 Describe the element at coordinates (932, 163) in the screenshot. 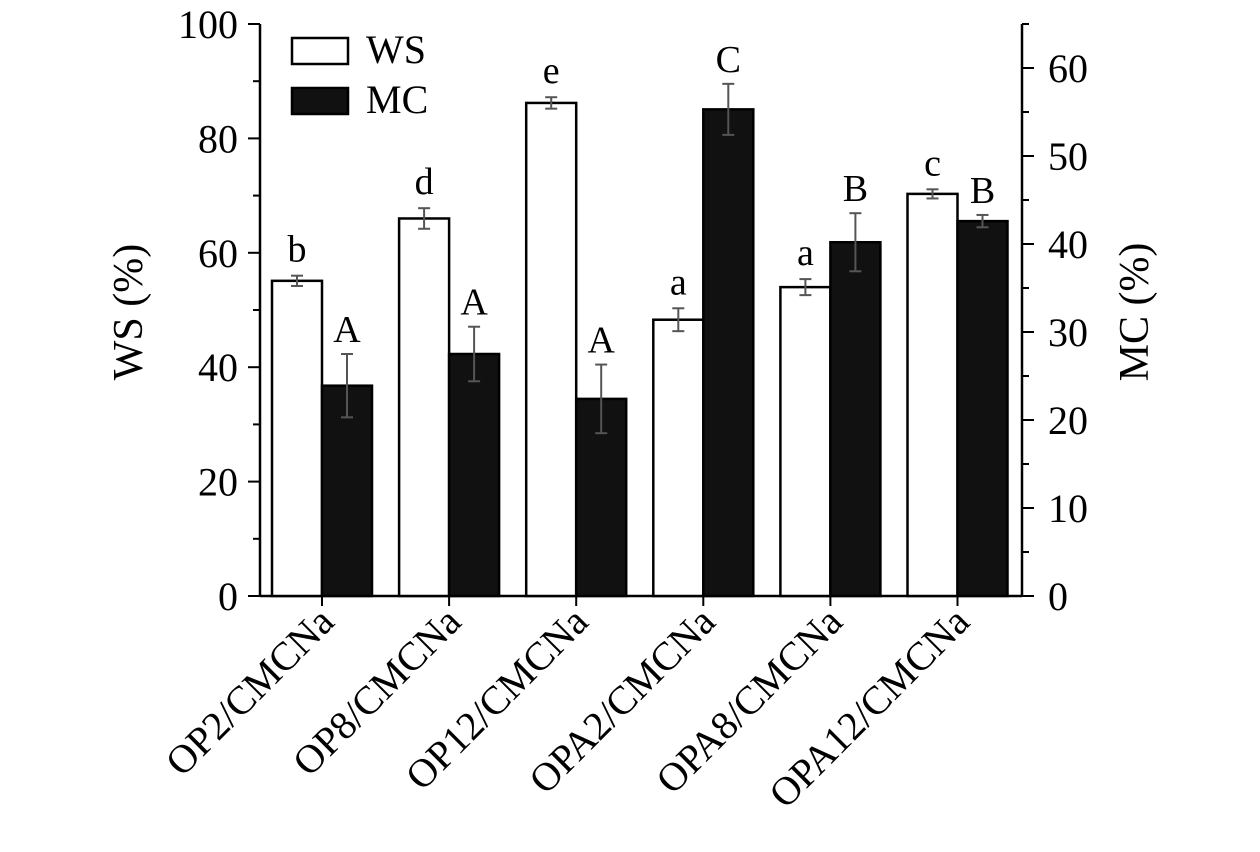

I see `ws-significance-label: c` at that location.